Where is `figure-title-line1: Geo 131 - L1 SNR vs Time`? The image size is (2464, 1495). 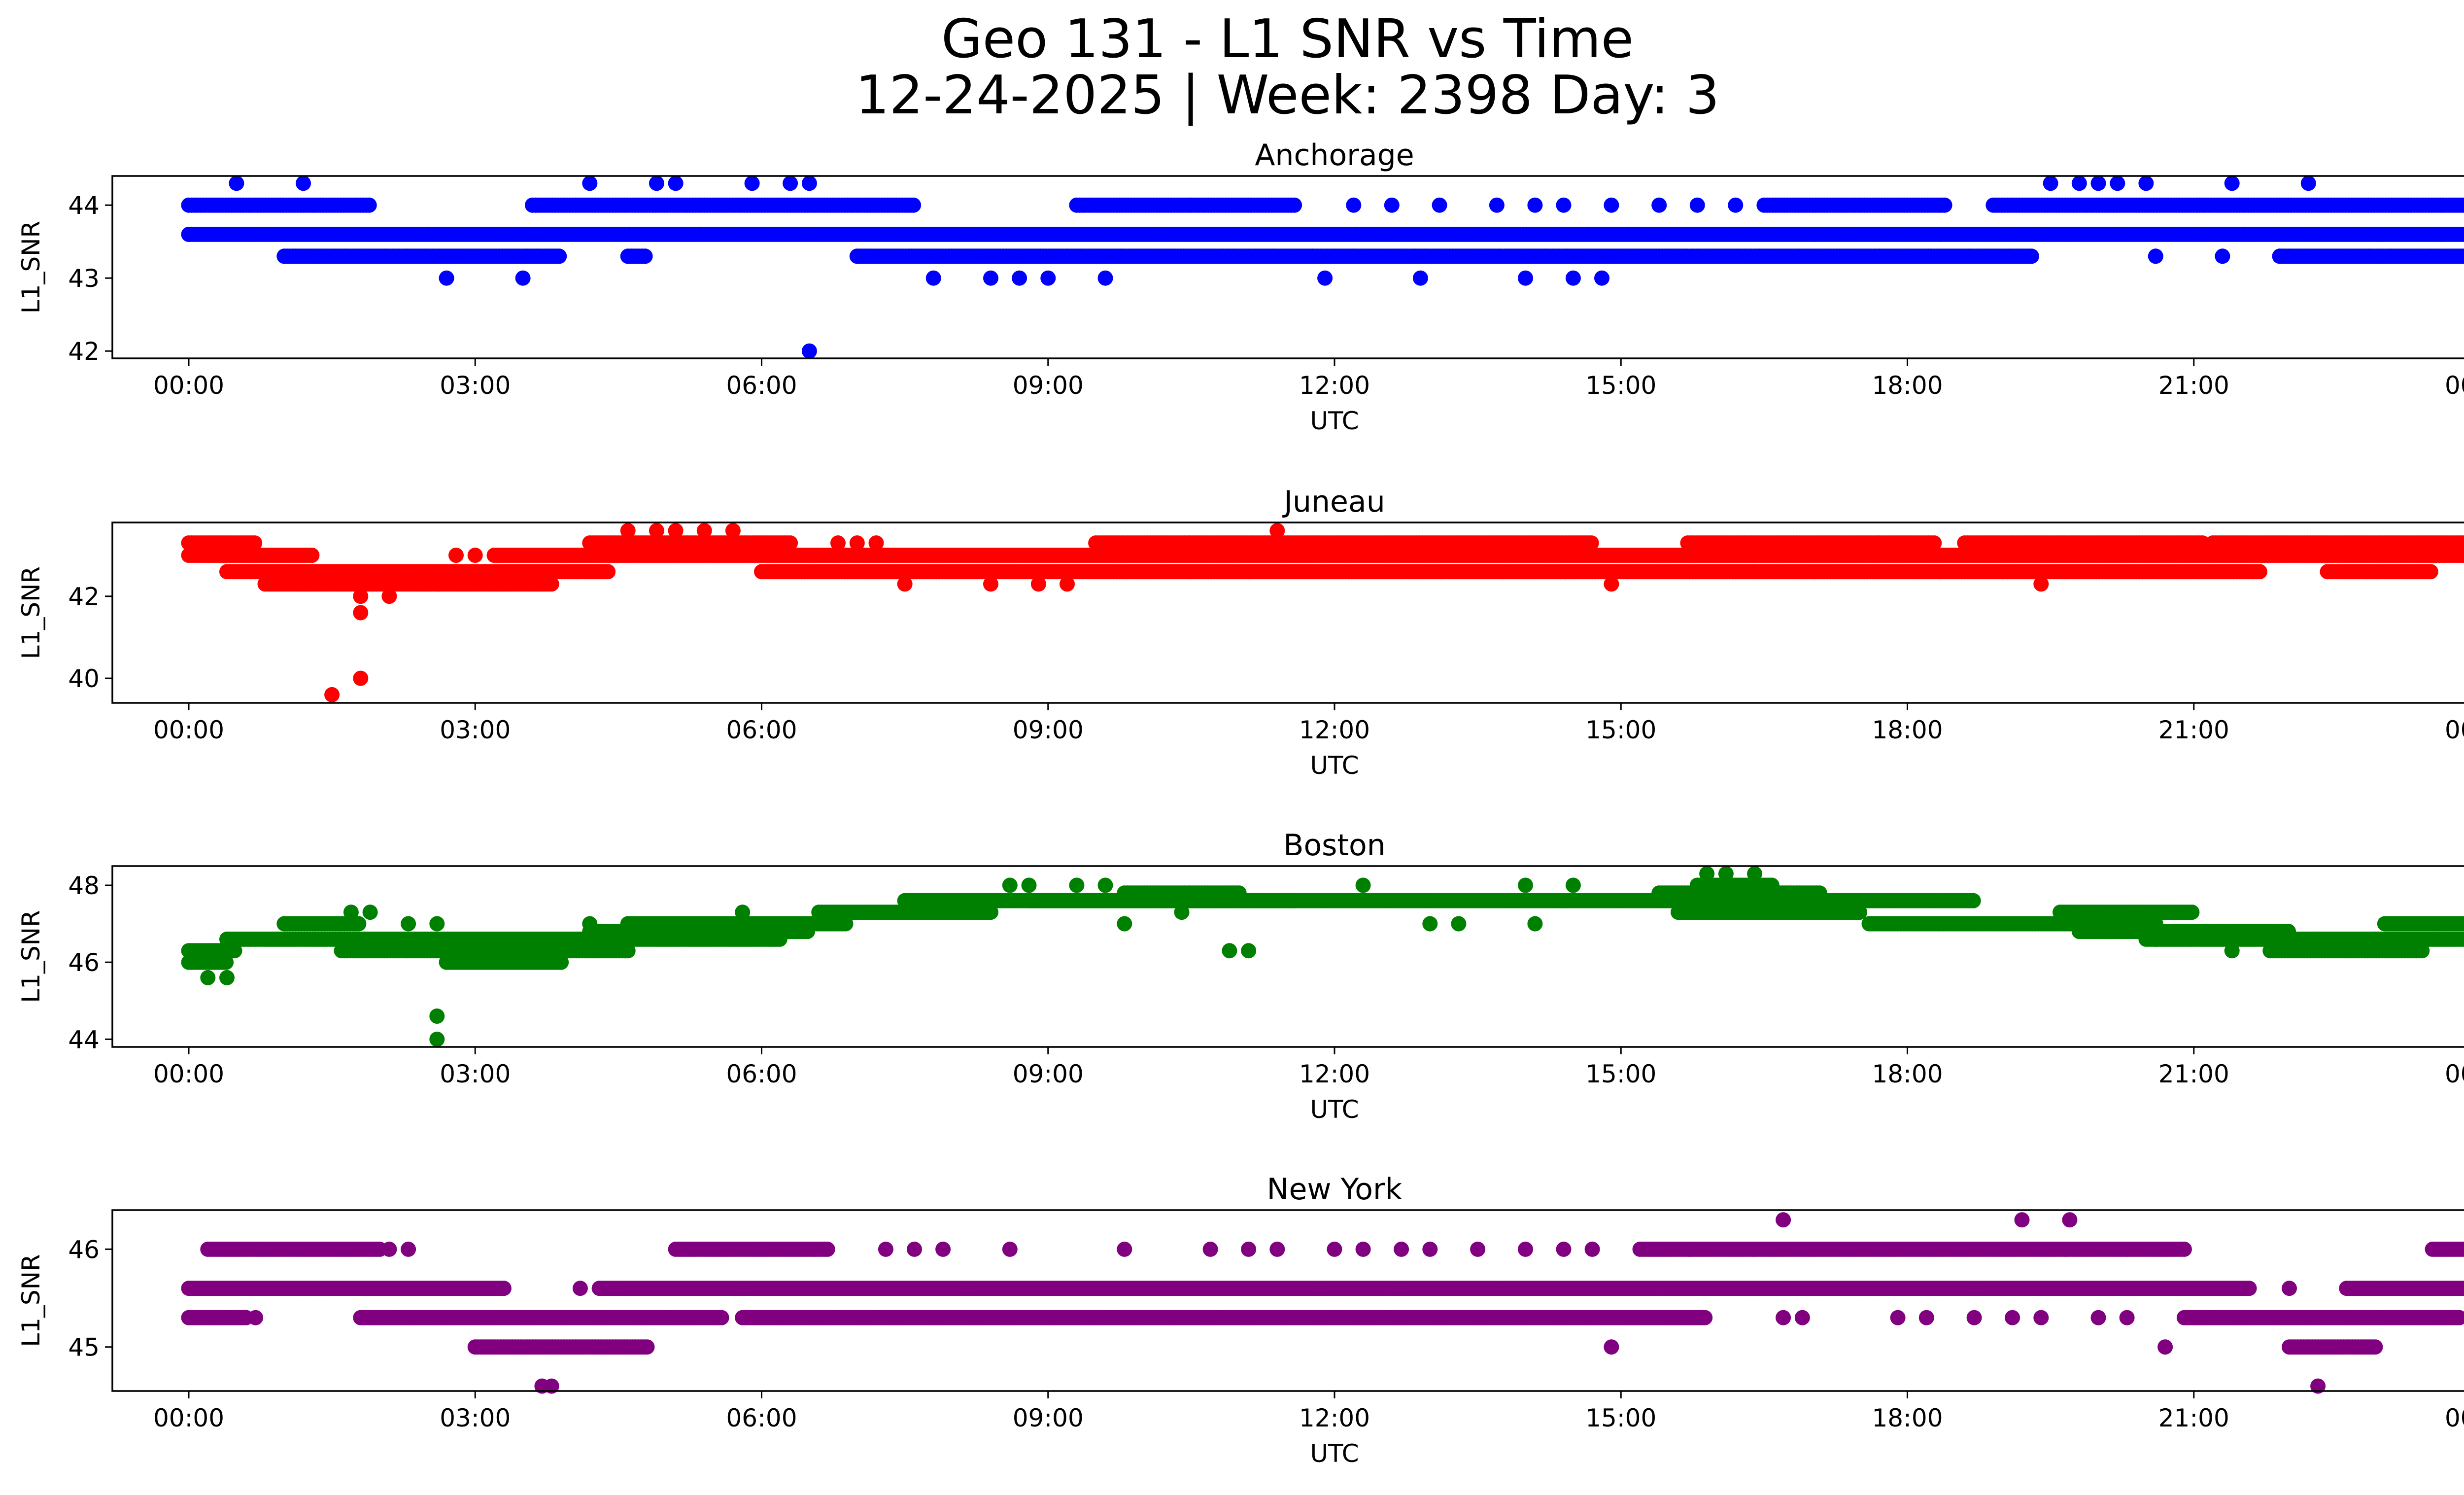
figure-title-line1: Geo 131 - L1 SNR vs Time is located at coordinates (1287, 39).